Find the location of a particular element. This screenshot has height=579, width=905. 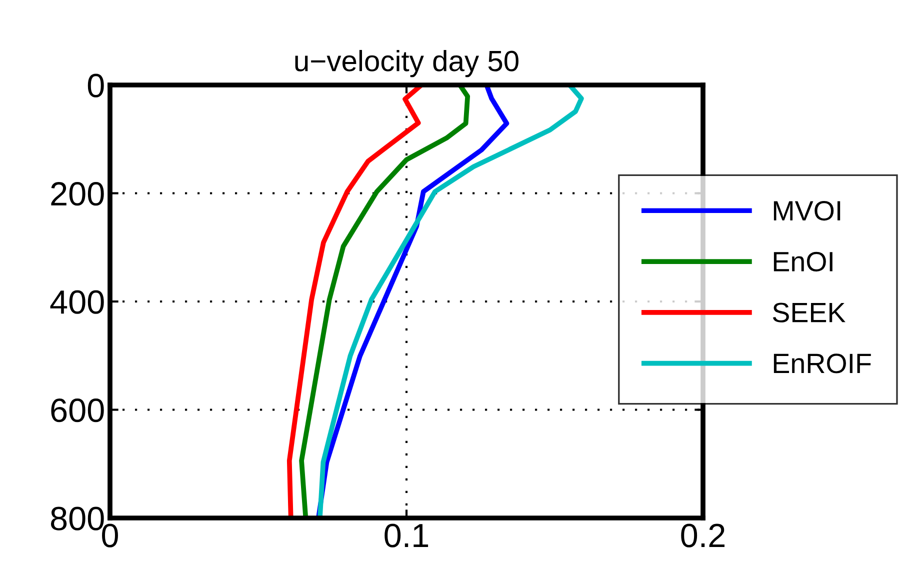

x-tick-label: 0.2 is located at coordinates (702, 536).